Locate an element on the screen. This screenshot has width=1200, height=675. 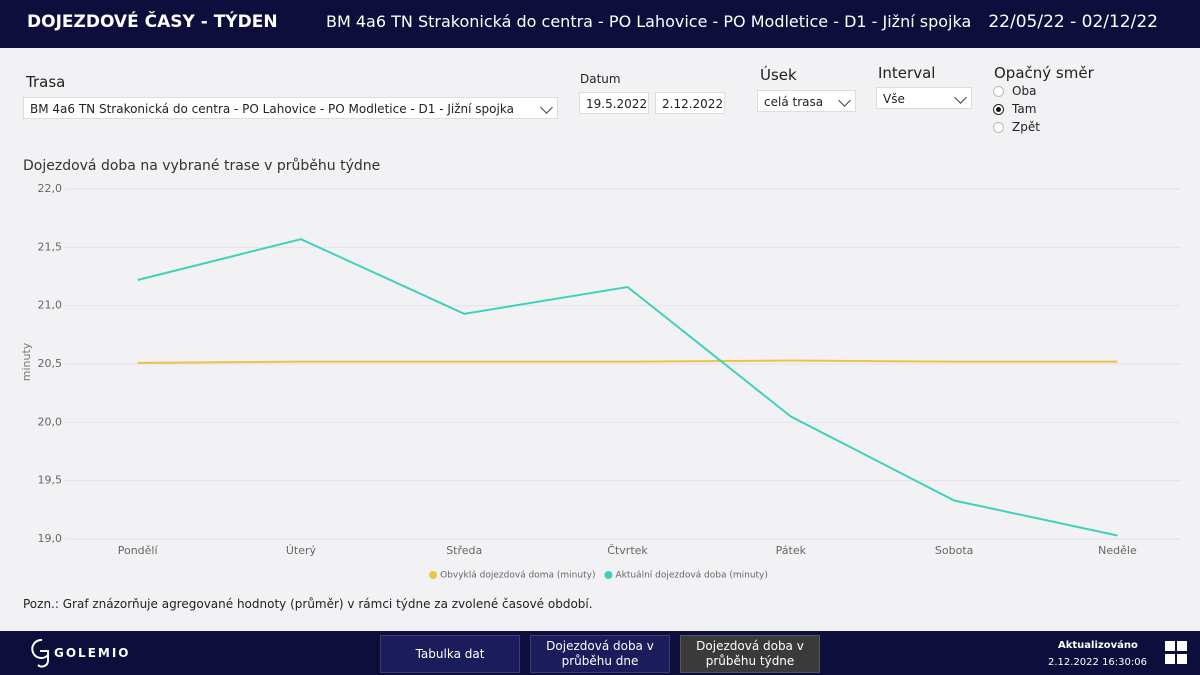
nav-button: Dojezdová doba v průběhu dne is located at coordinates (600, 654).